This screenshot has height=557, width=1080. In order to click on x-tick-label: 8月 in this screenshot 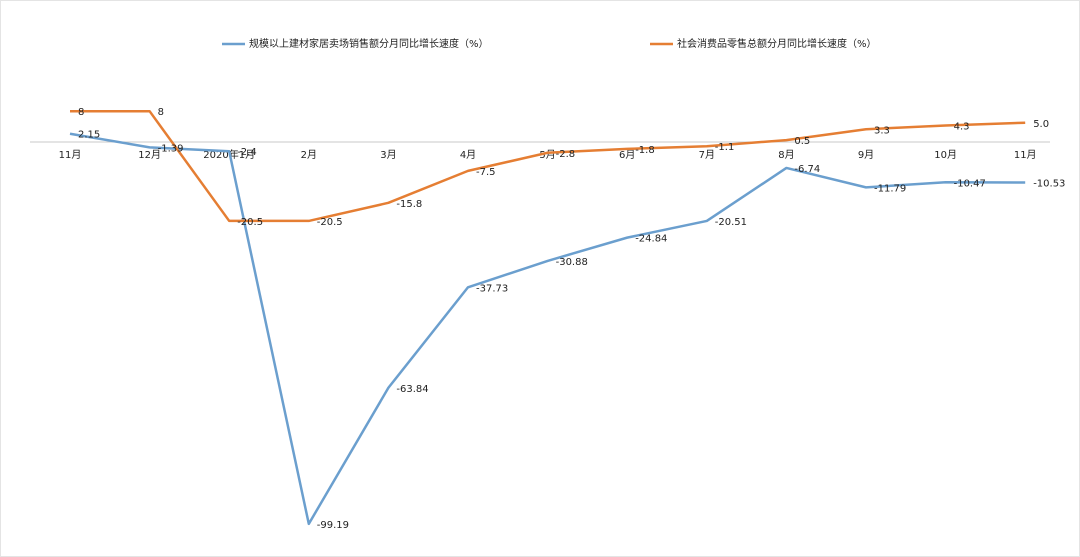, I will do `click(786, 155)`.